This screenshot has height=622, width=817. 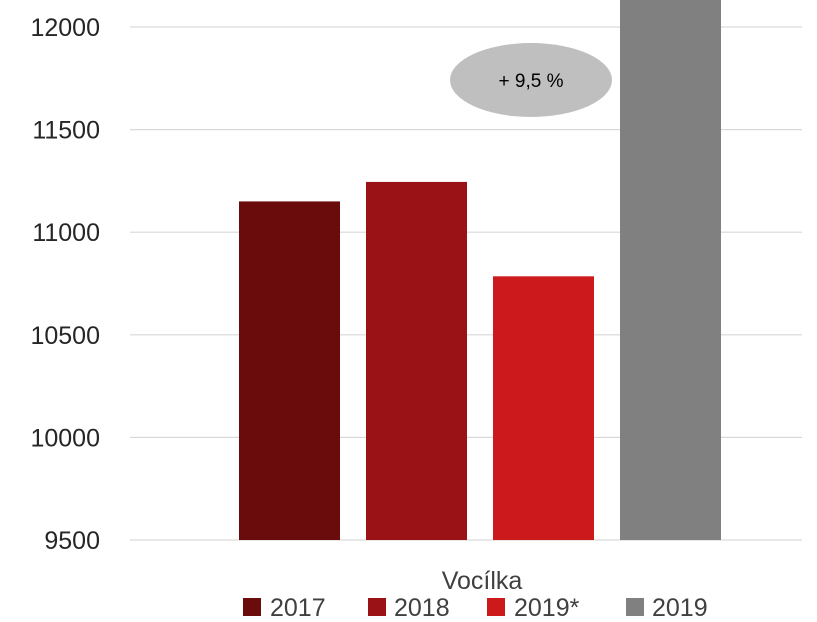 I want to click on bar-2019, so click(x=670, y=270).